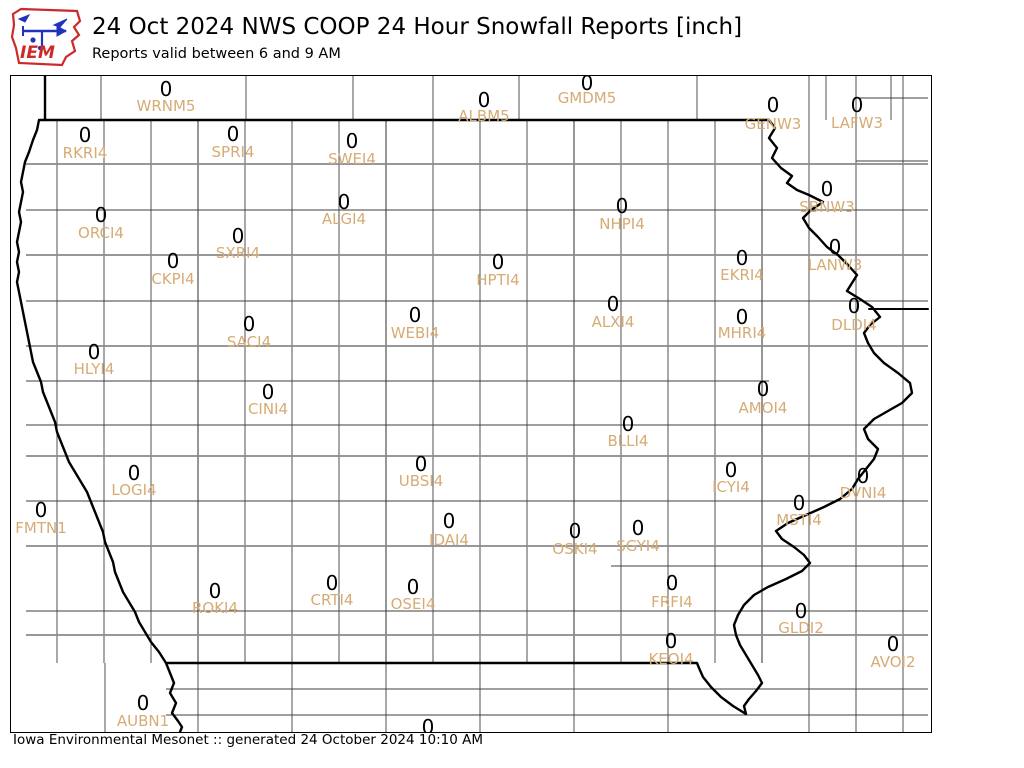  What do you see at coordinates (166, 106) in the screenshot?
I see `station-id-label: WRNM5` at bounding box center [166, 106].